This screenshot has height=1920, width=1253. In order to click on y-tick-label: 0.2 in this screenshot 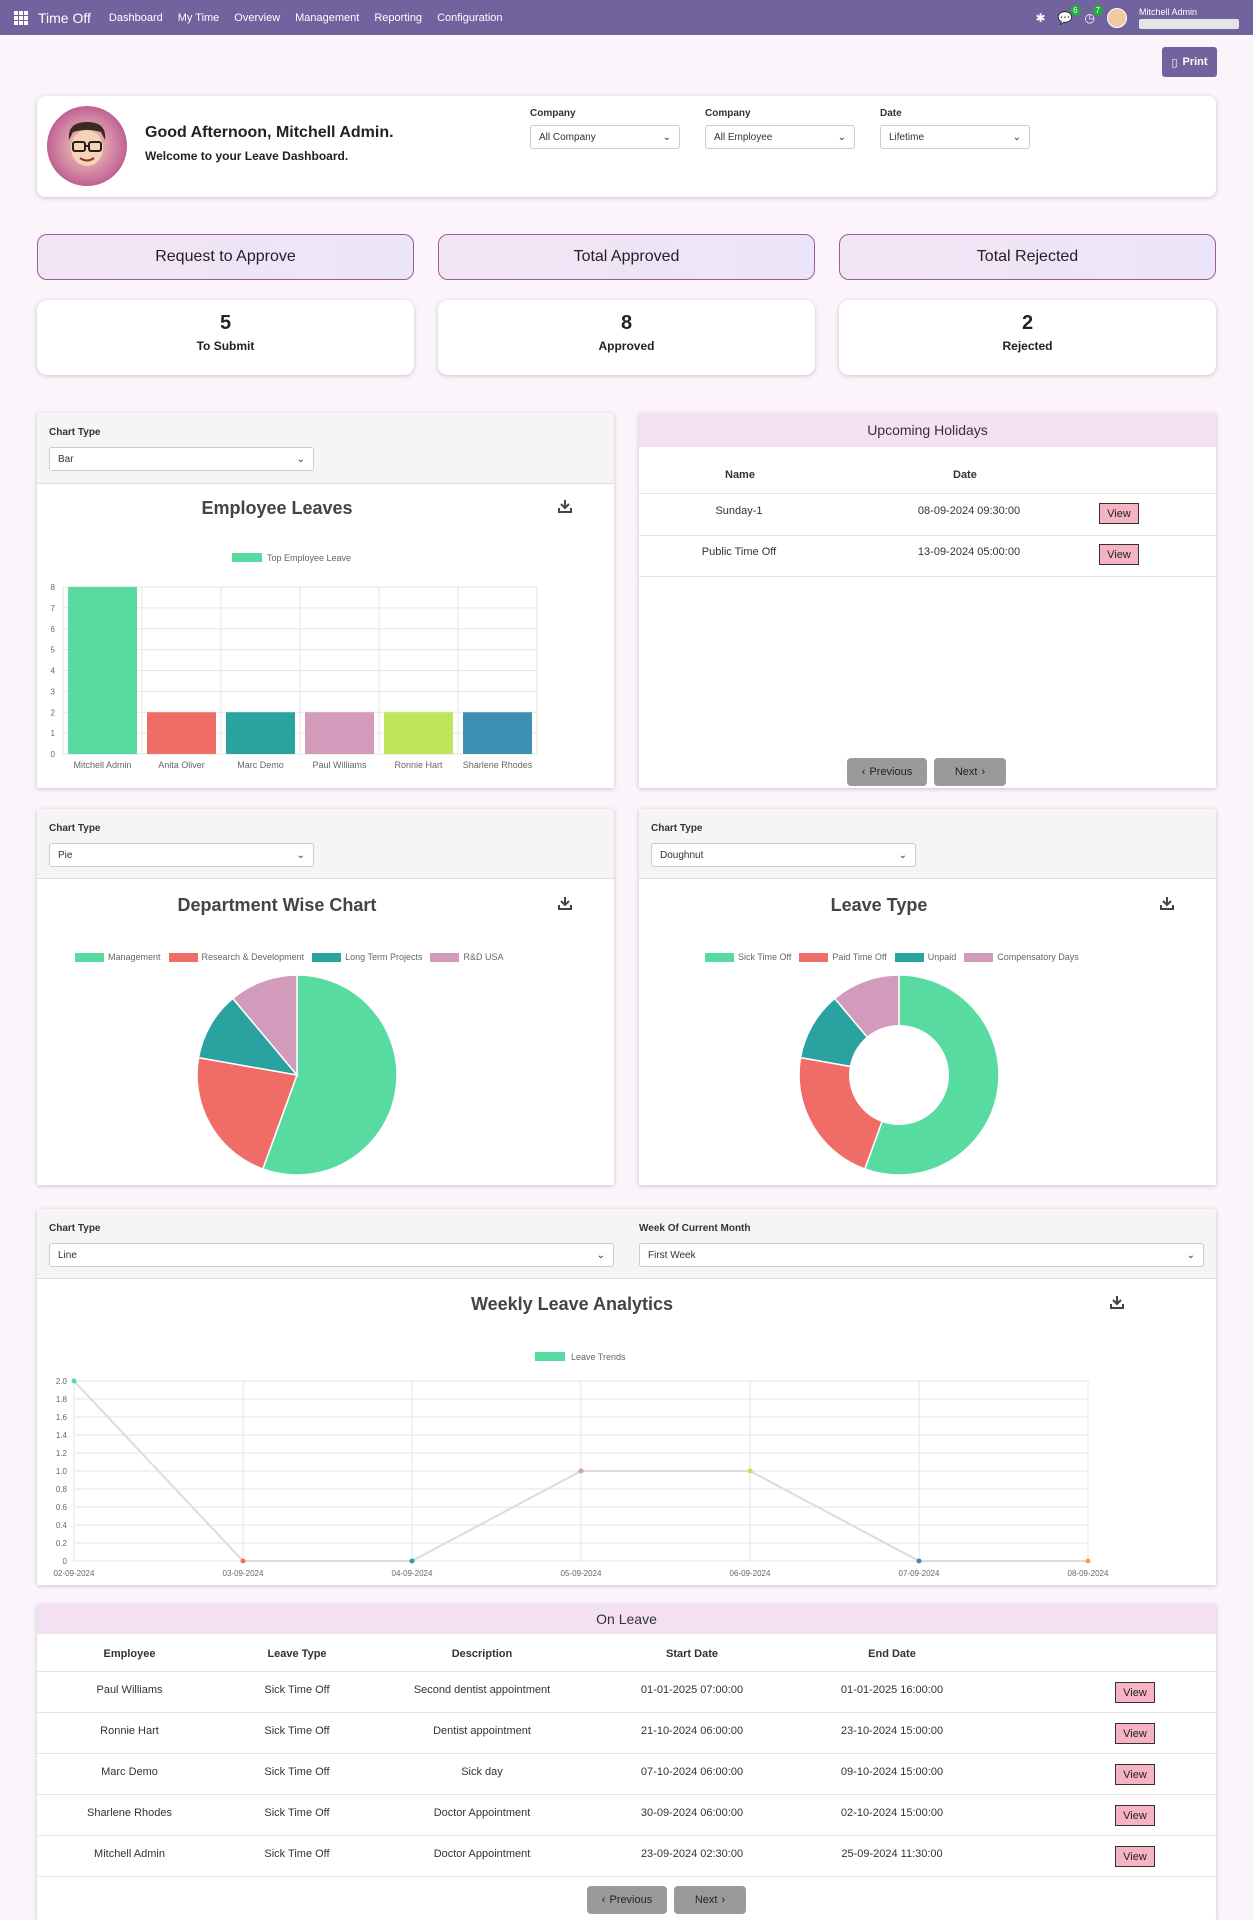, I will do `click(62, 1543)`.